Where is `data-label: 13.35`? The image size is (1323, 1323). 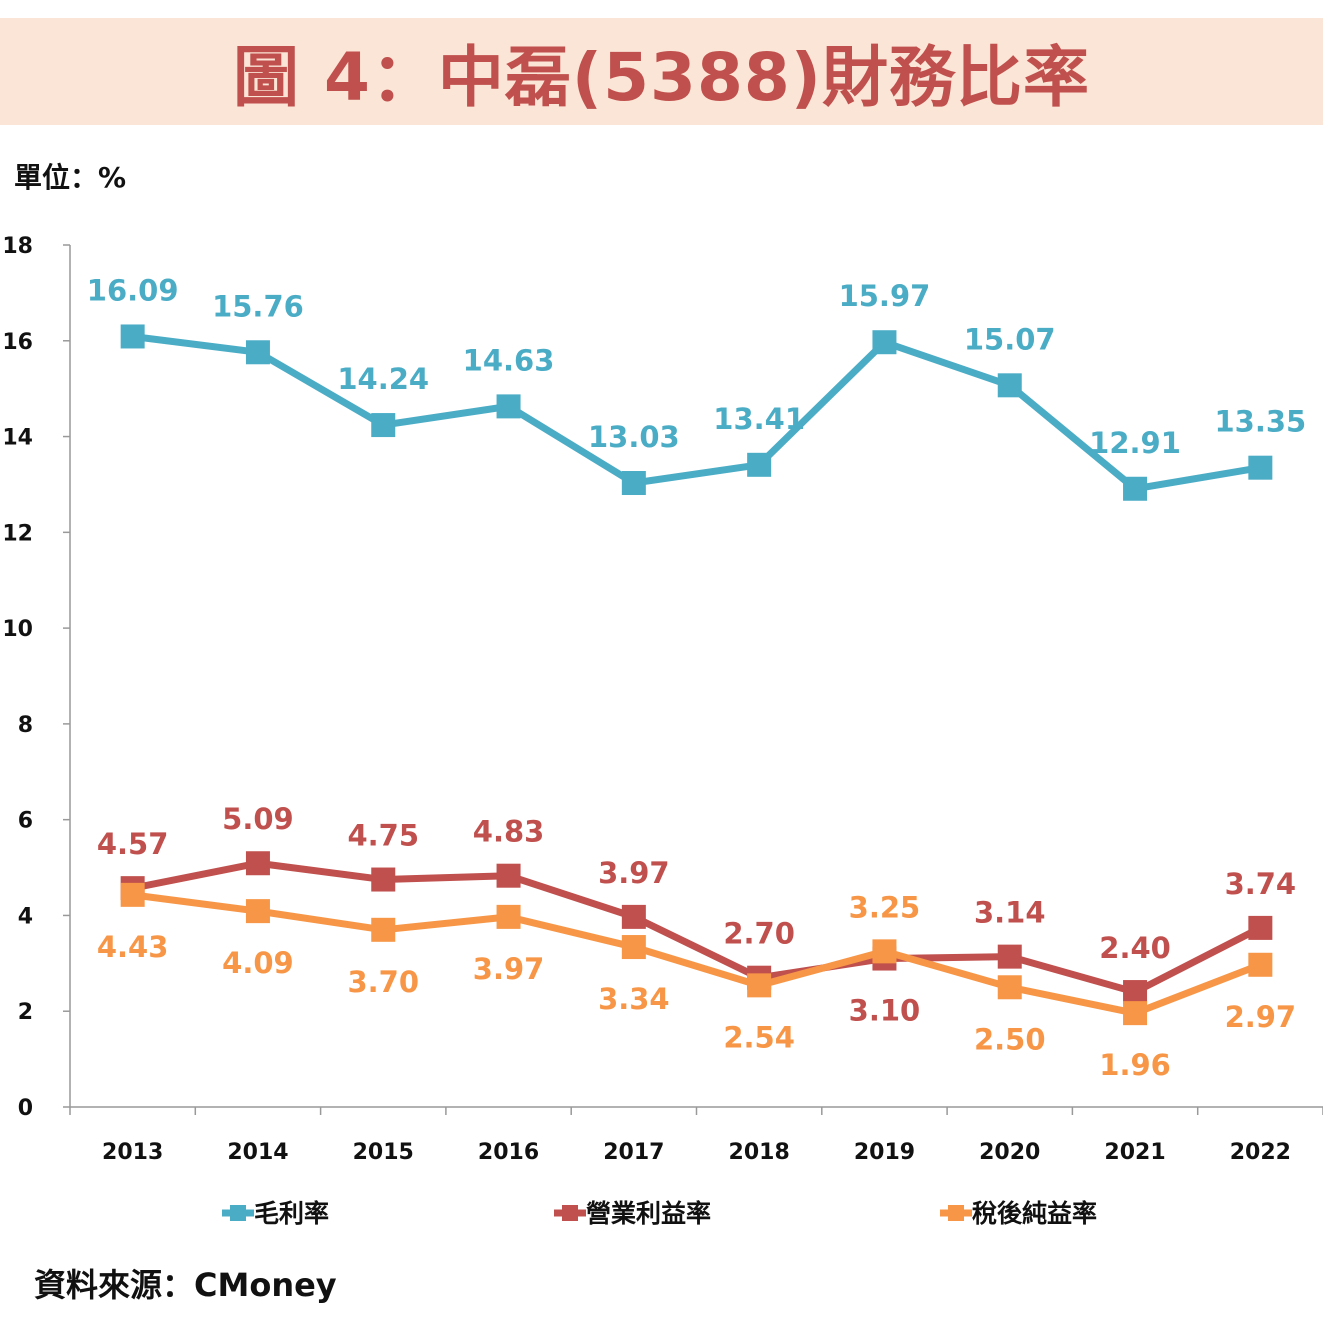 data-label: 13.35 is located at coordinates (1260, 422).